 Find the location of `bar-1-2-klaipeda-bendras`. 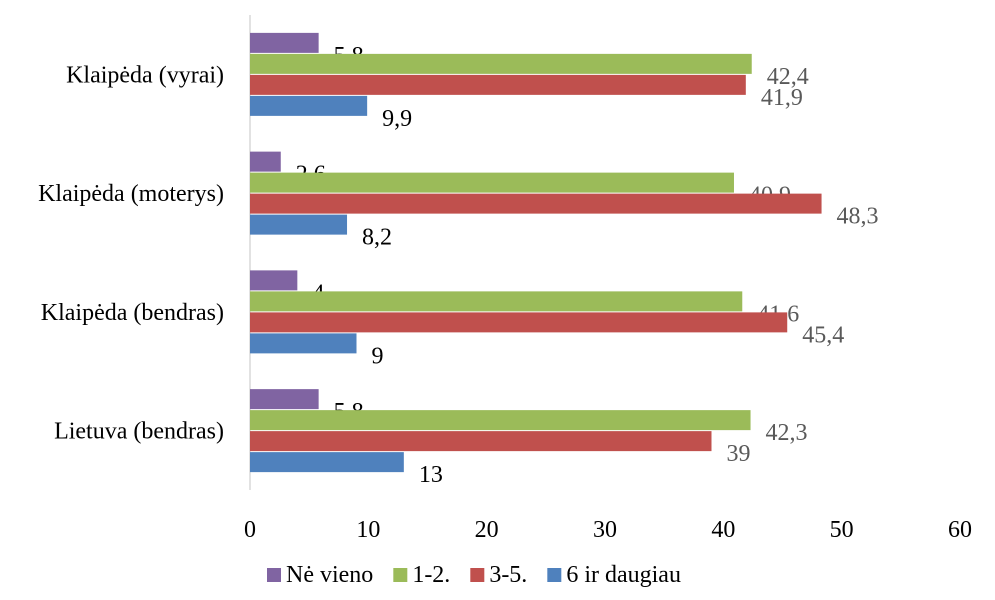

bar-1-2-klaipeda-bendras is located at coordinates (496, 301).